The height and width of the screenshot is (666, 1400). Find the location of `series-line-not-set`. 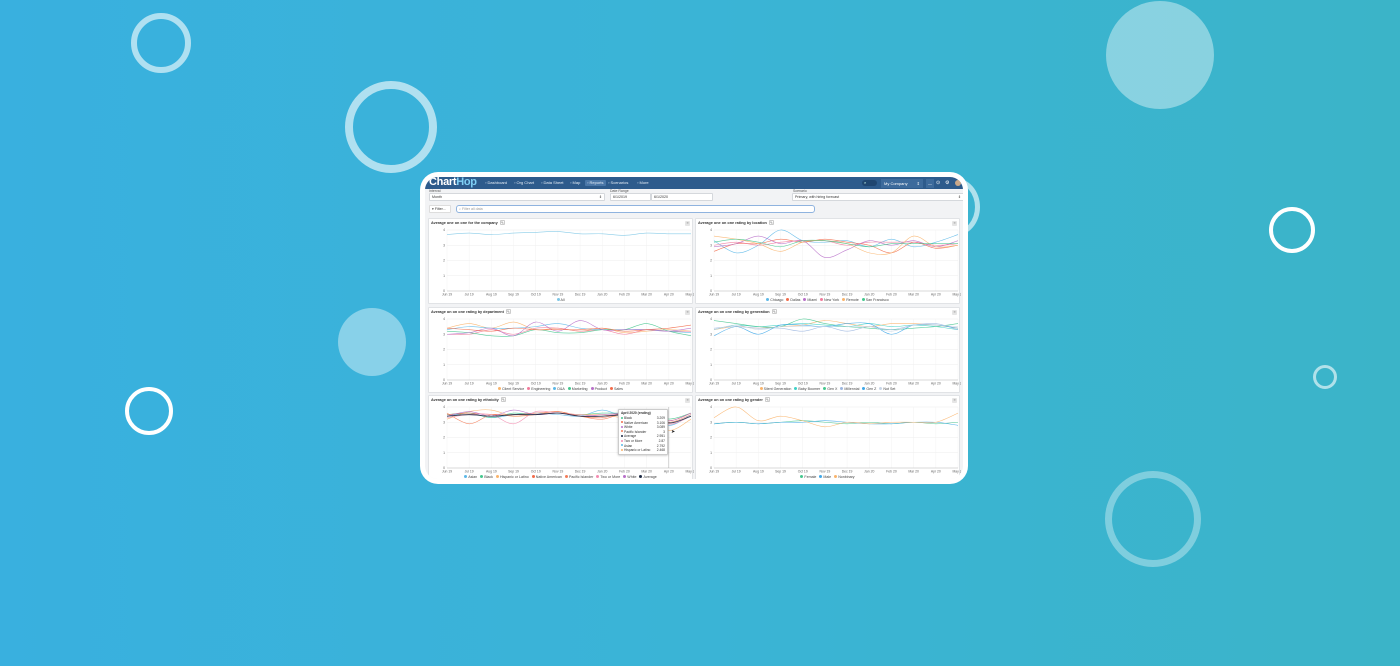

series-line-not-set is located at coordinates (836, 328).